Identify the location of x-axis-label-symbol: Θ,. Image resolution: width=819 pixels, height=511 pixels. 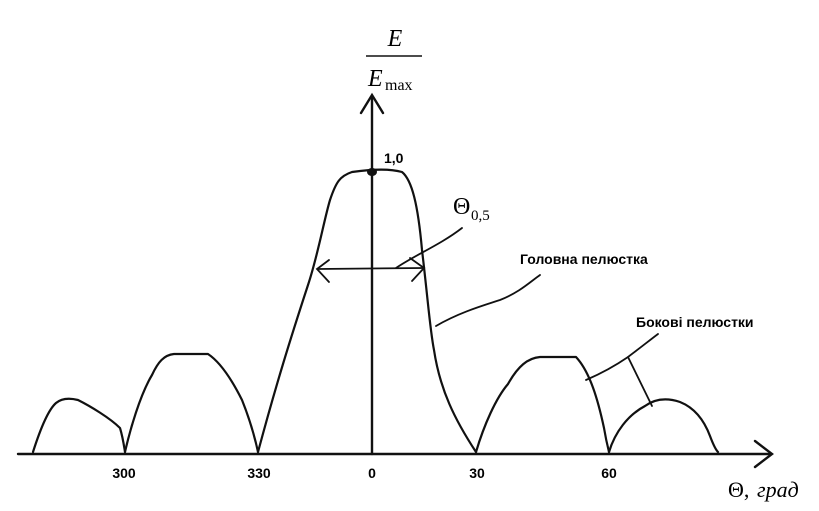
(738, 489).